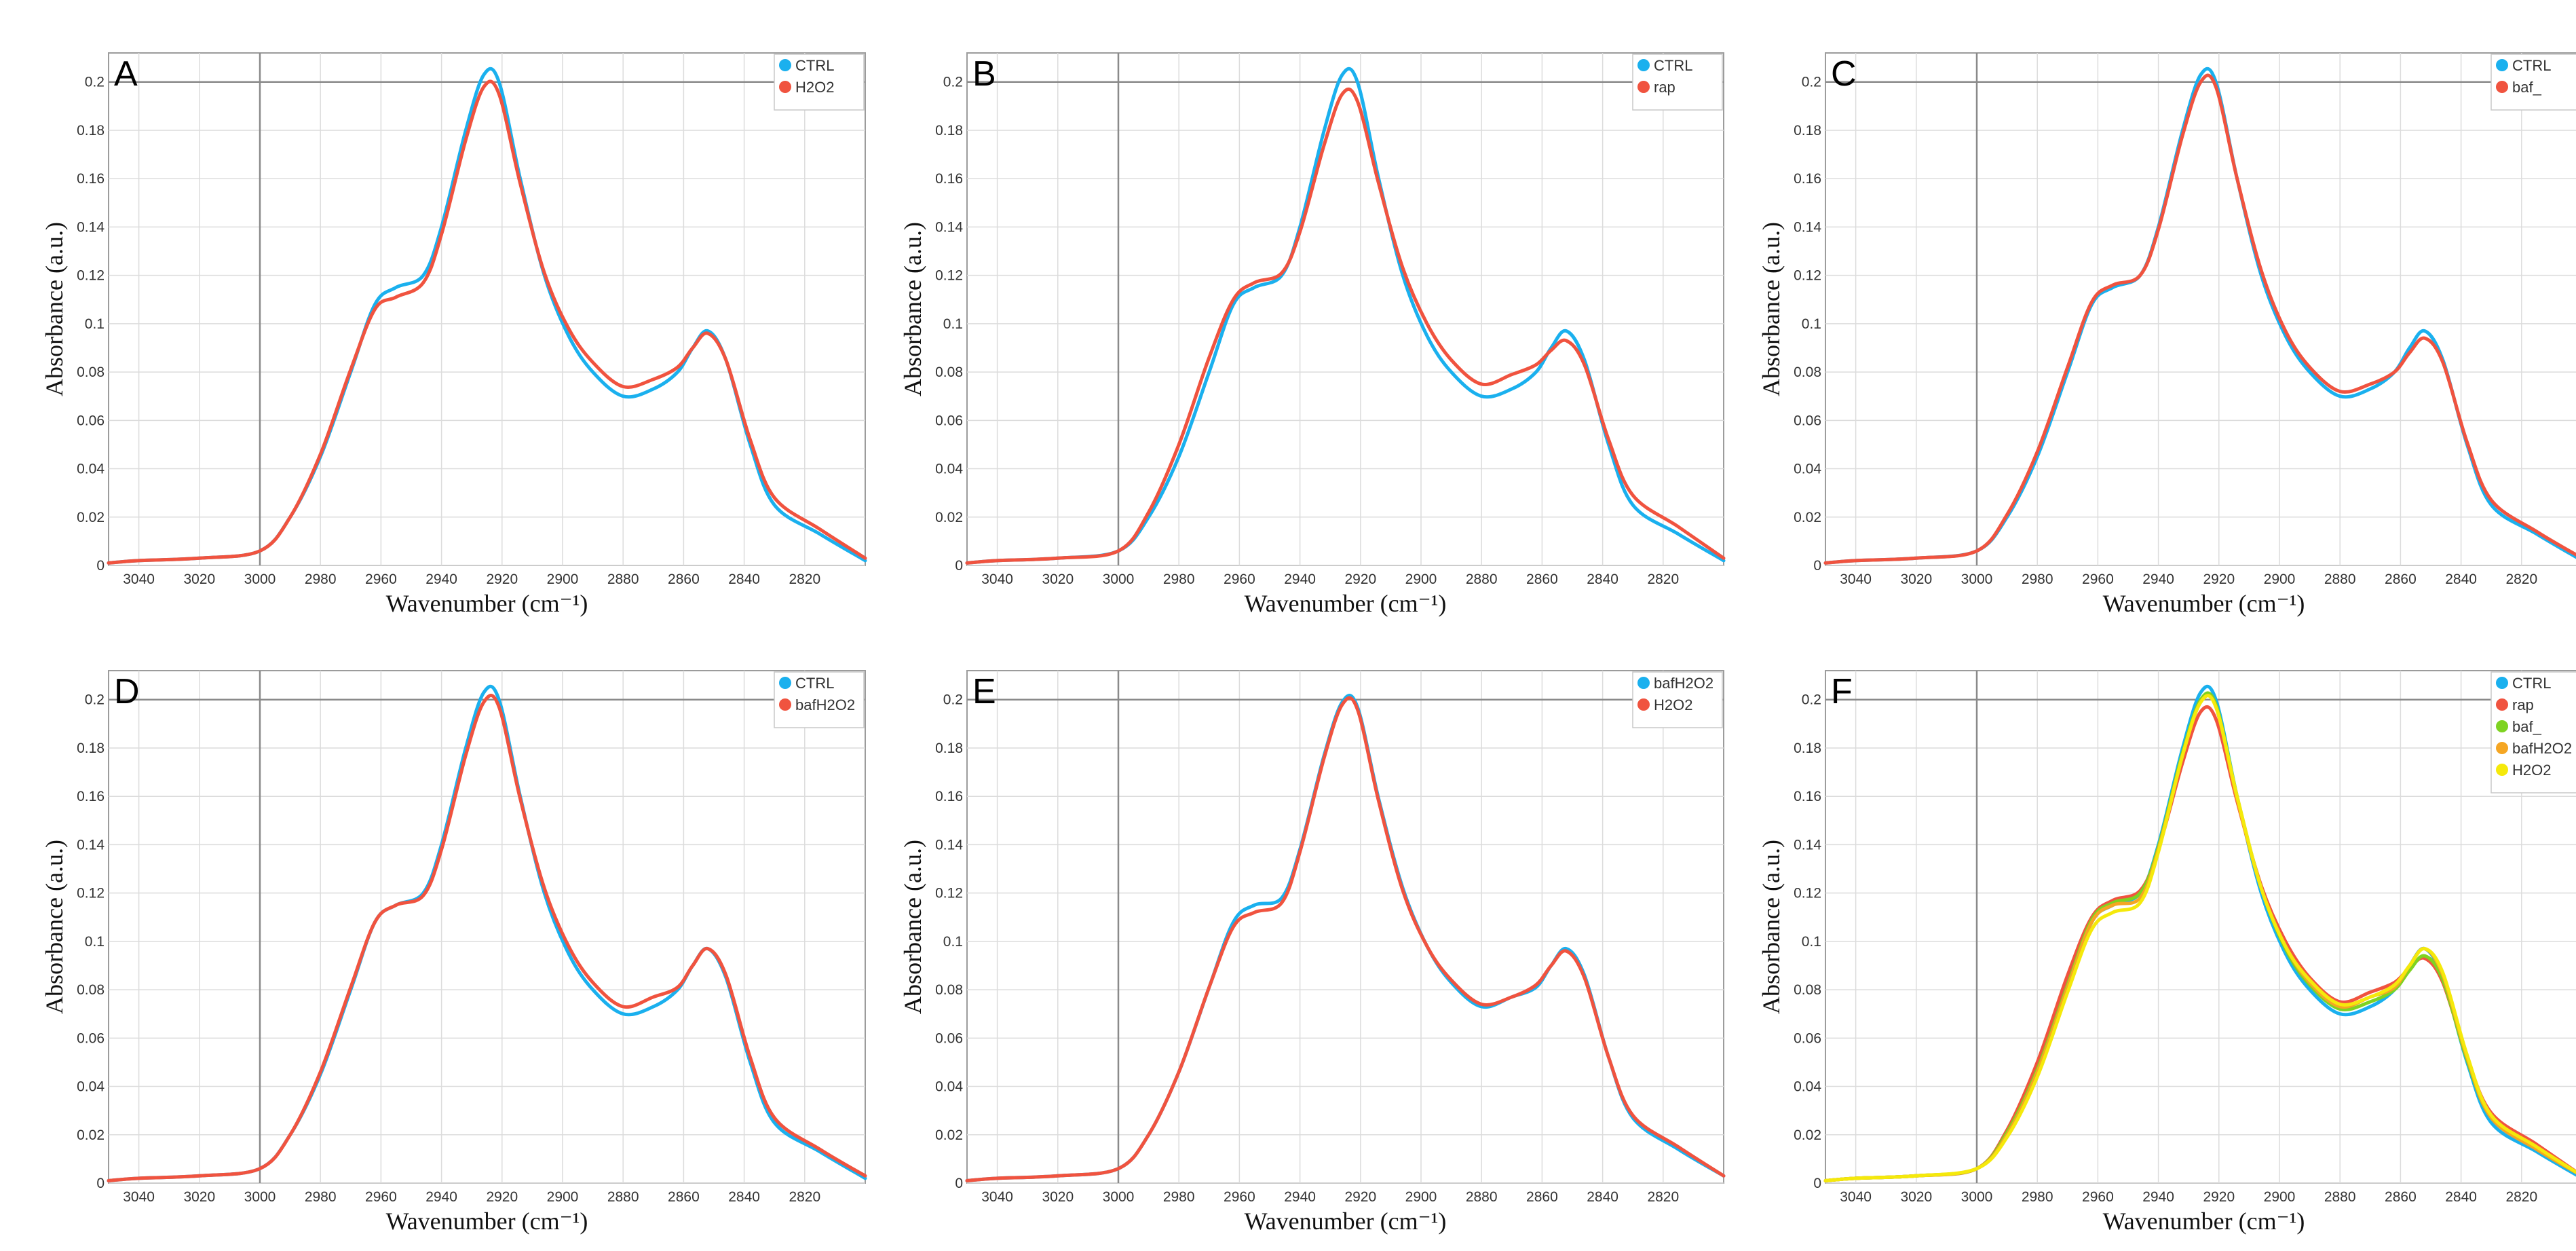 The height and width of the screenshot is (1251, 2576). Describe the element at coordinates (984, 691) in the screenshot. I see `panel-letter: E` at that location.